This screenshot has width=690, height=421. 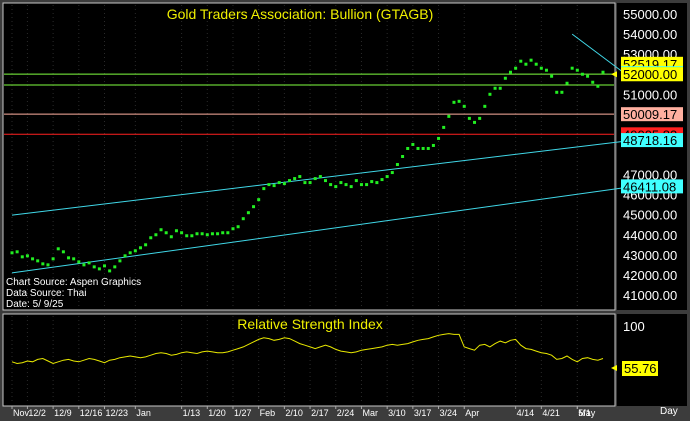 I want to click on chart-source-text: Chart Source: Aspen Graphics, so click(x=73, y=282).